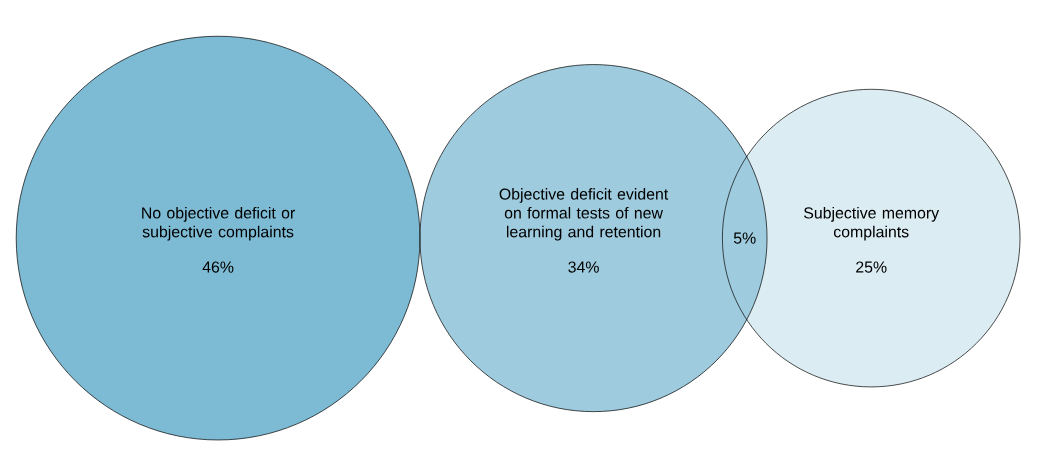 The height and width of the screenshot is (473, 1048). What do you see at coordinates (218, 267) in the screenshot?
I see `data-label: 46%` at bounding box center [218, 267].